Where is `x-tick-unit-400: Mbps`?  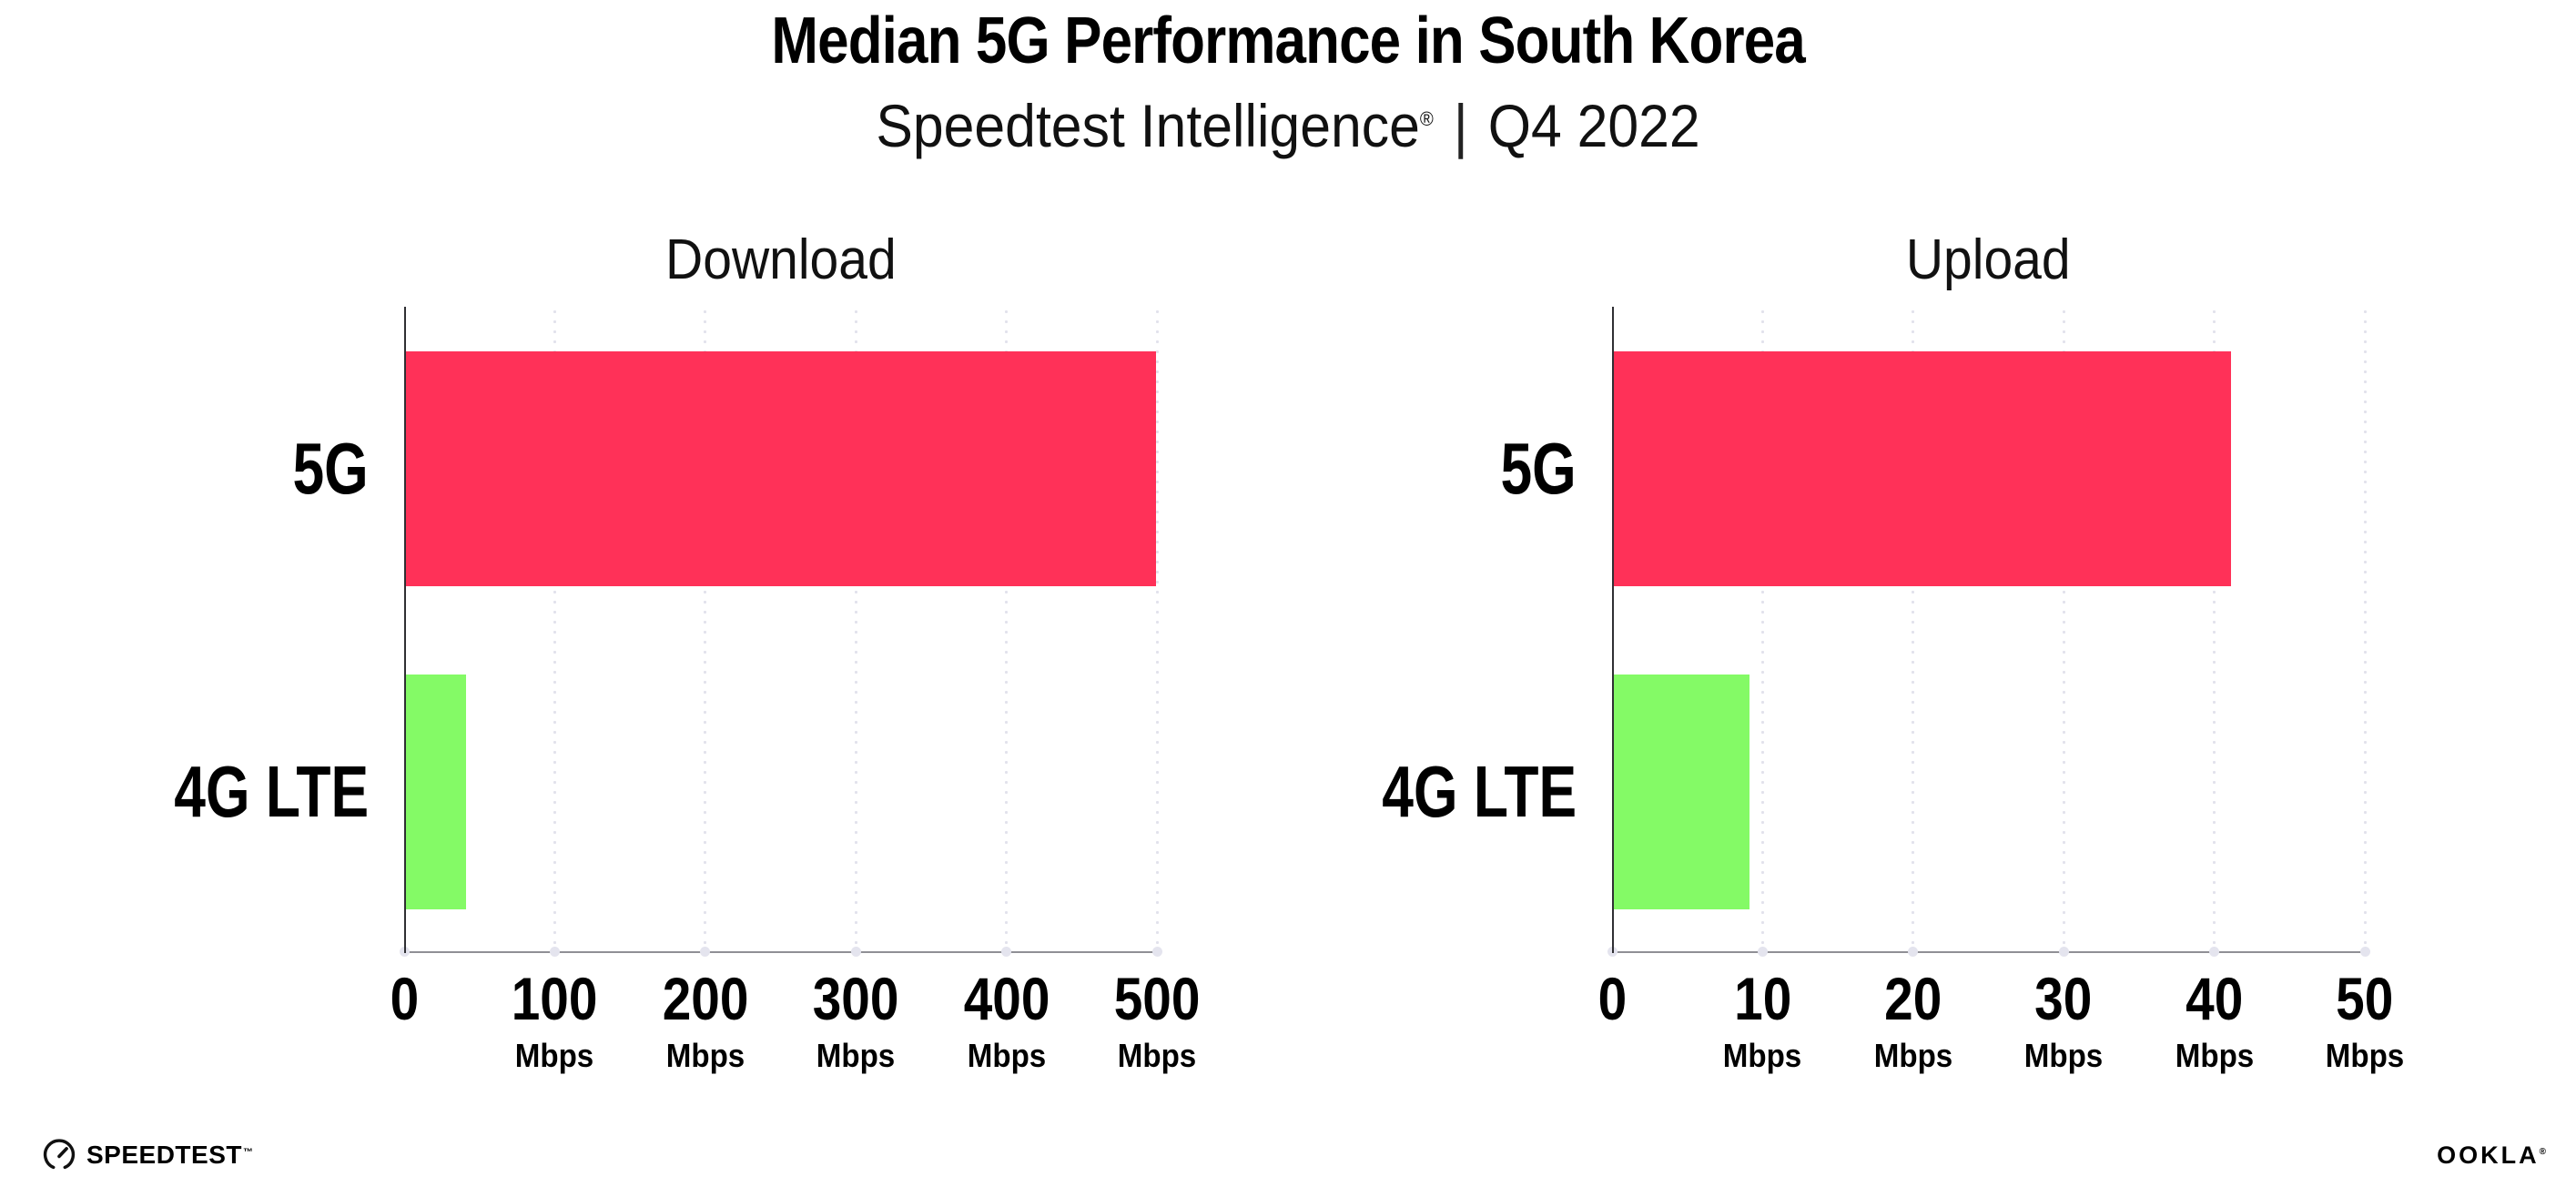 x-tick-unit-400: Mbps is located at coordinates (1007, 1056).